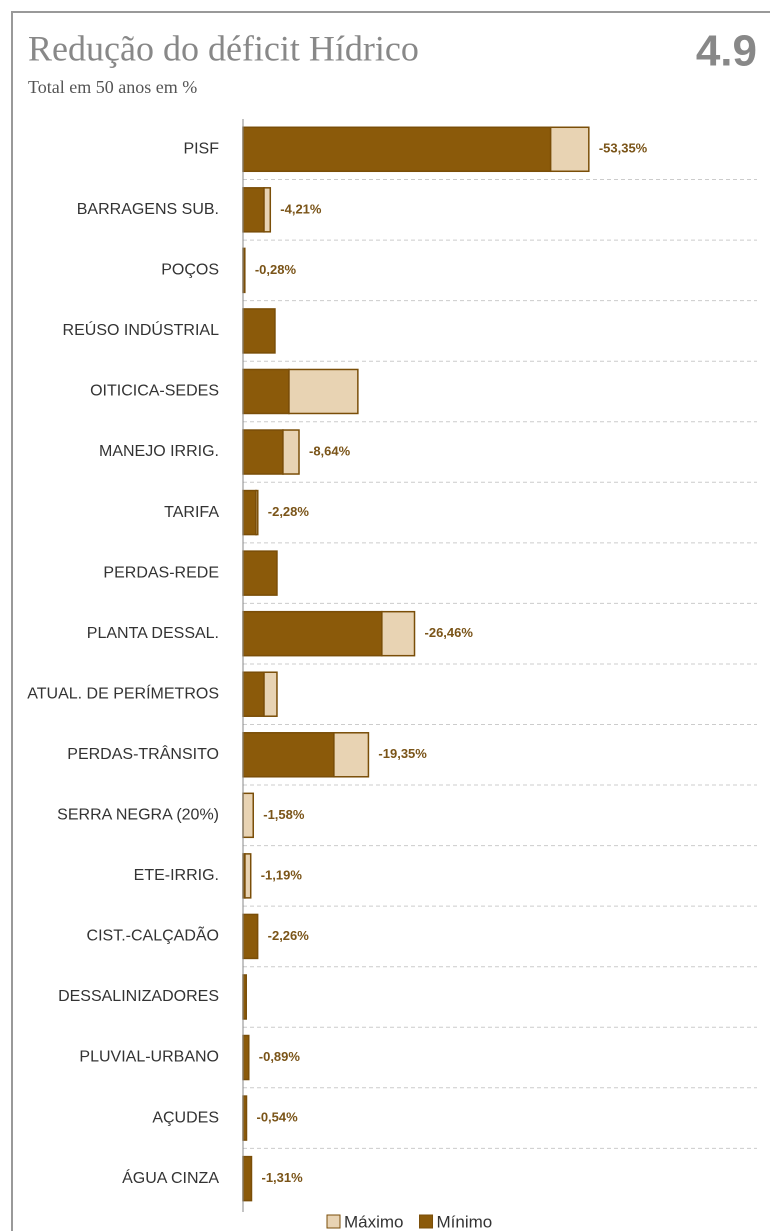  I want to click on value-label: -2,26%, so click(289, 935).